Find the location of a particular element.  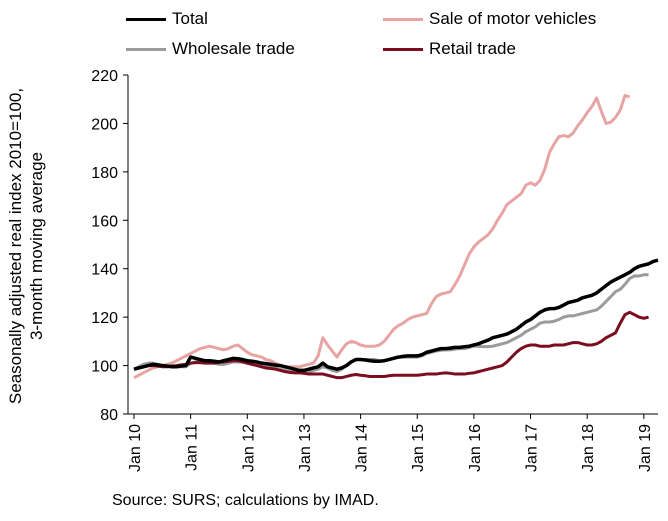

x-tick-label: Jan 14 is located at coordinates (362, 448).